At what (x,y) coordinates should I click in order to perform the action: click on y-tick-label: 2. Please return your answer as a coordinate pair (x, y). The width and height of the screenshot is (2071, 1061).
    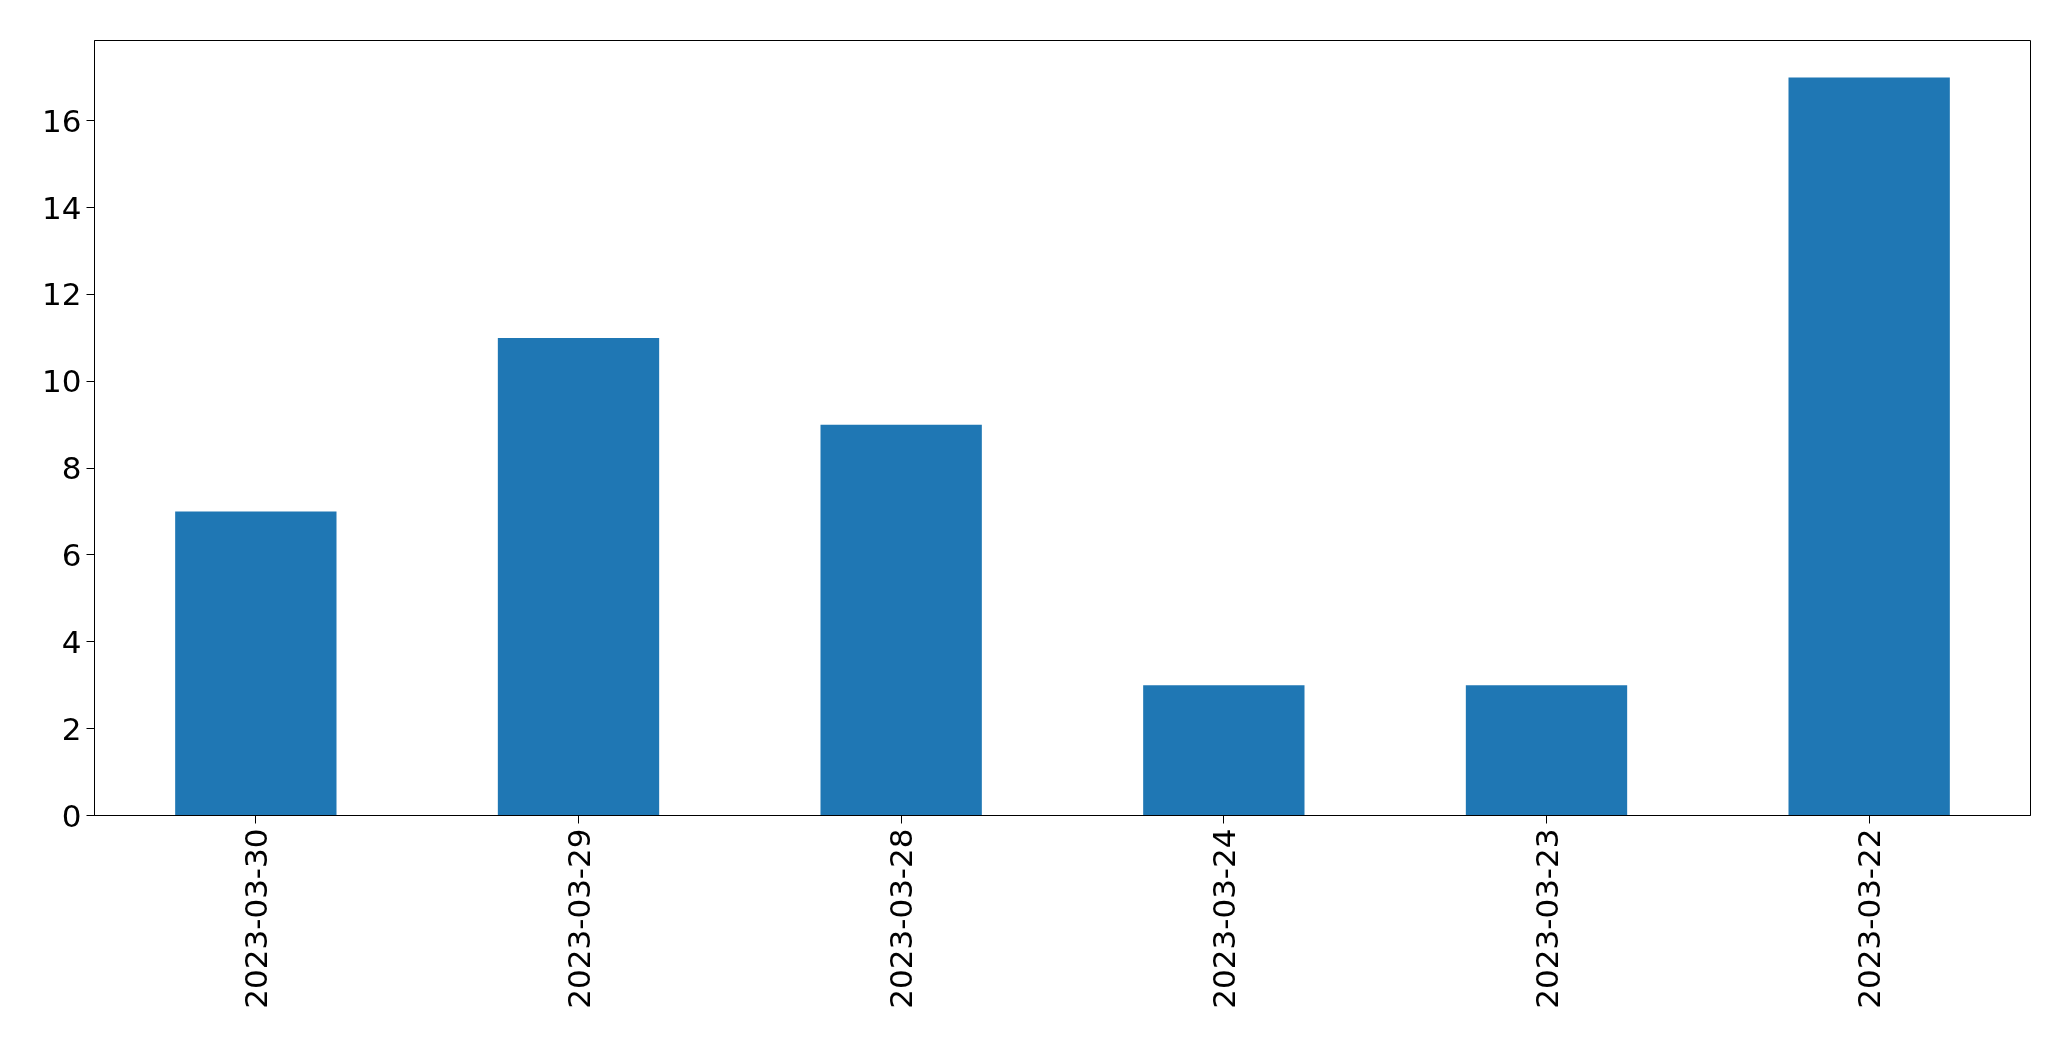
    Looking at the image, I should click on (71, 728).